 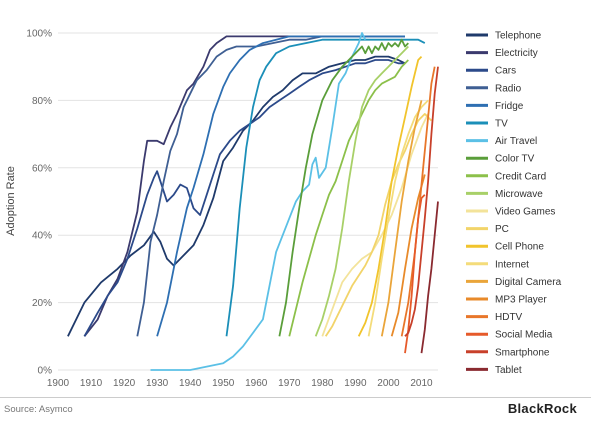 I want to click on legend-label-internet: Internet, so click(x=512, y=264).